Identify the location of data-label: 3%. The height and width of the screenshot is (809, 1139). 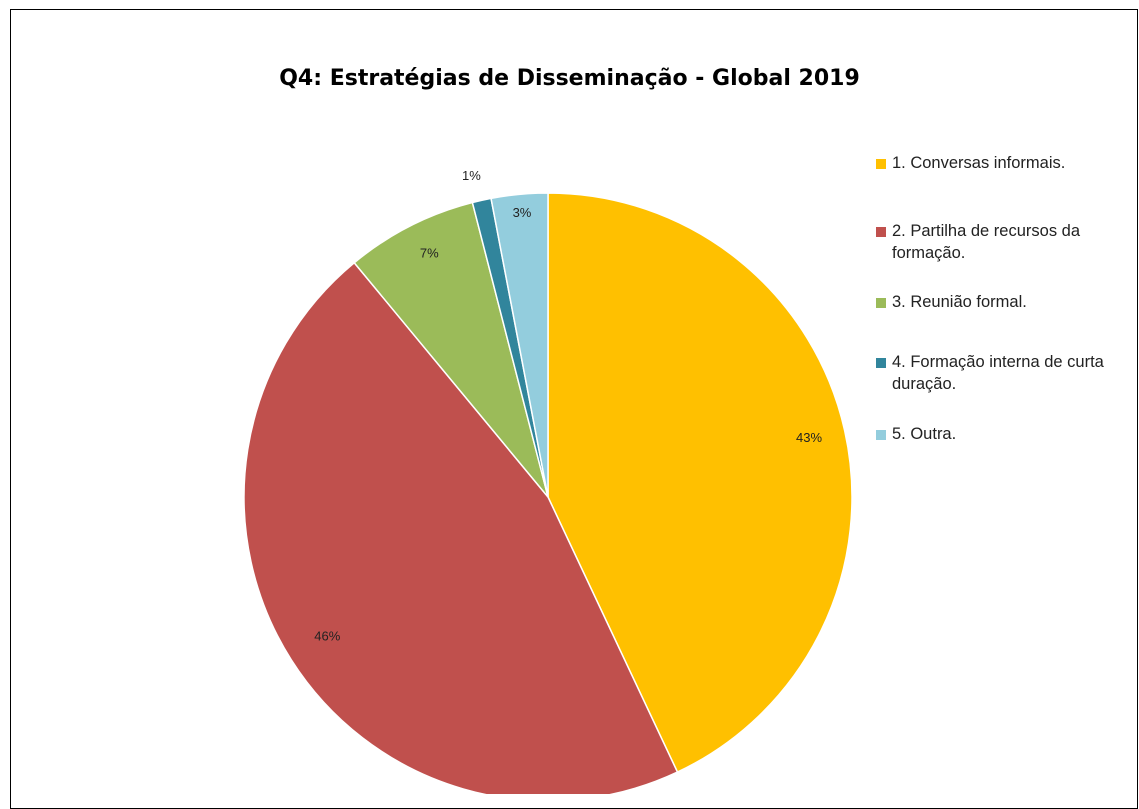
(522, 212).